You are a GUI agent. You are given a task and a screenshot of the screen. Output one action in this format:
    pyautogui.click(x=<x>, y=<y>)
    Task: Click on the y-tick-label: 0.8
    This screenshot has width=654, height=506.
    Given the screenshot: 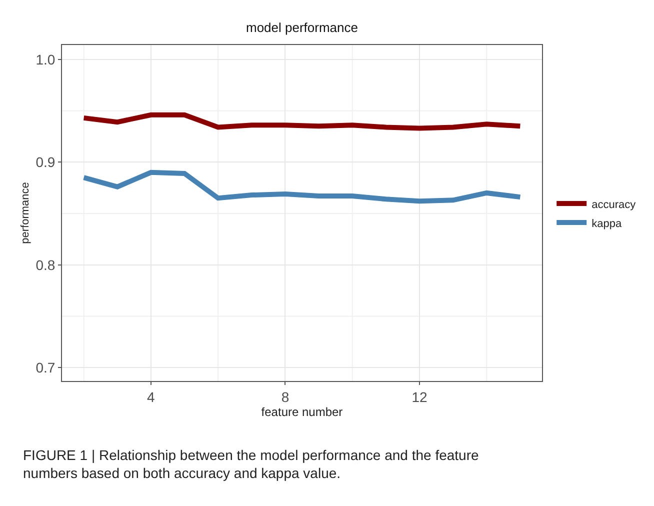 What is the action you would take?
    pyautogui.click(x=46, y=264)
    